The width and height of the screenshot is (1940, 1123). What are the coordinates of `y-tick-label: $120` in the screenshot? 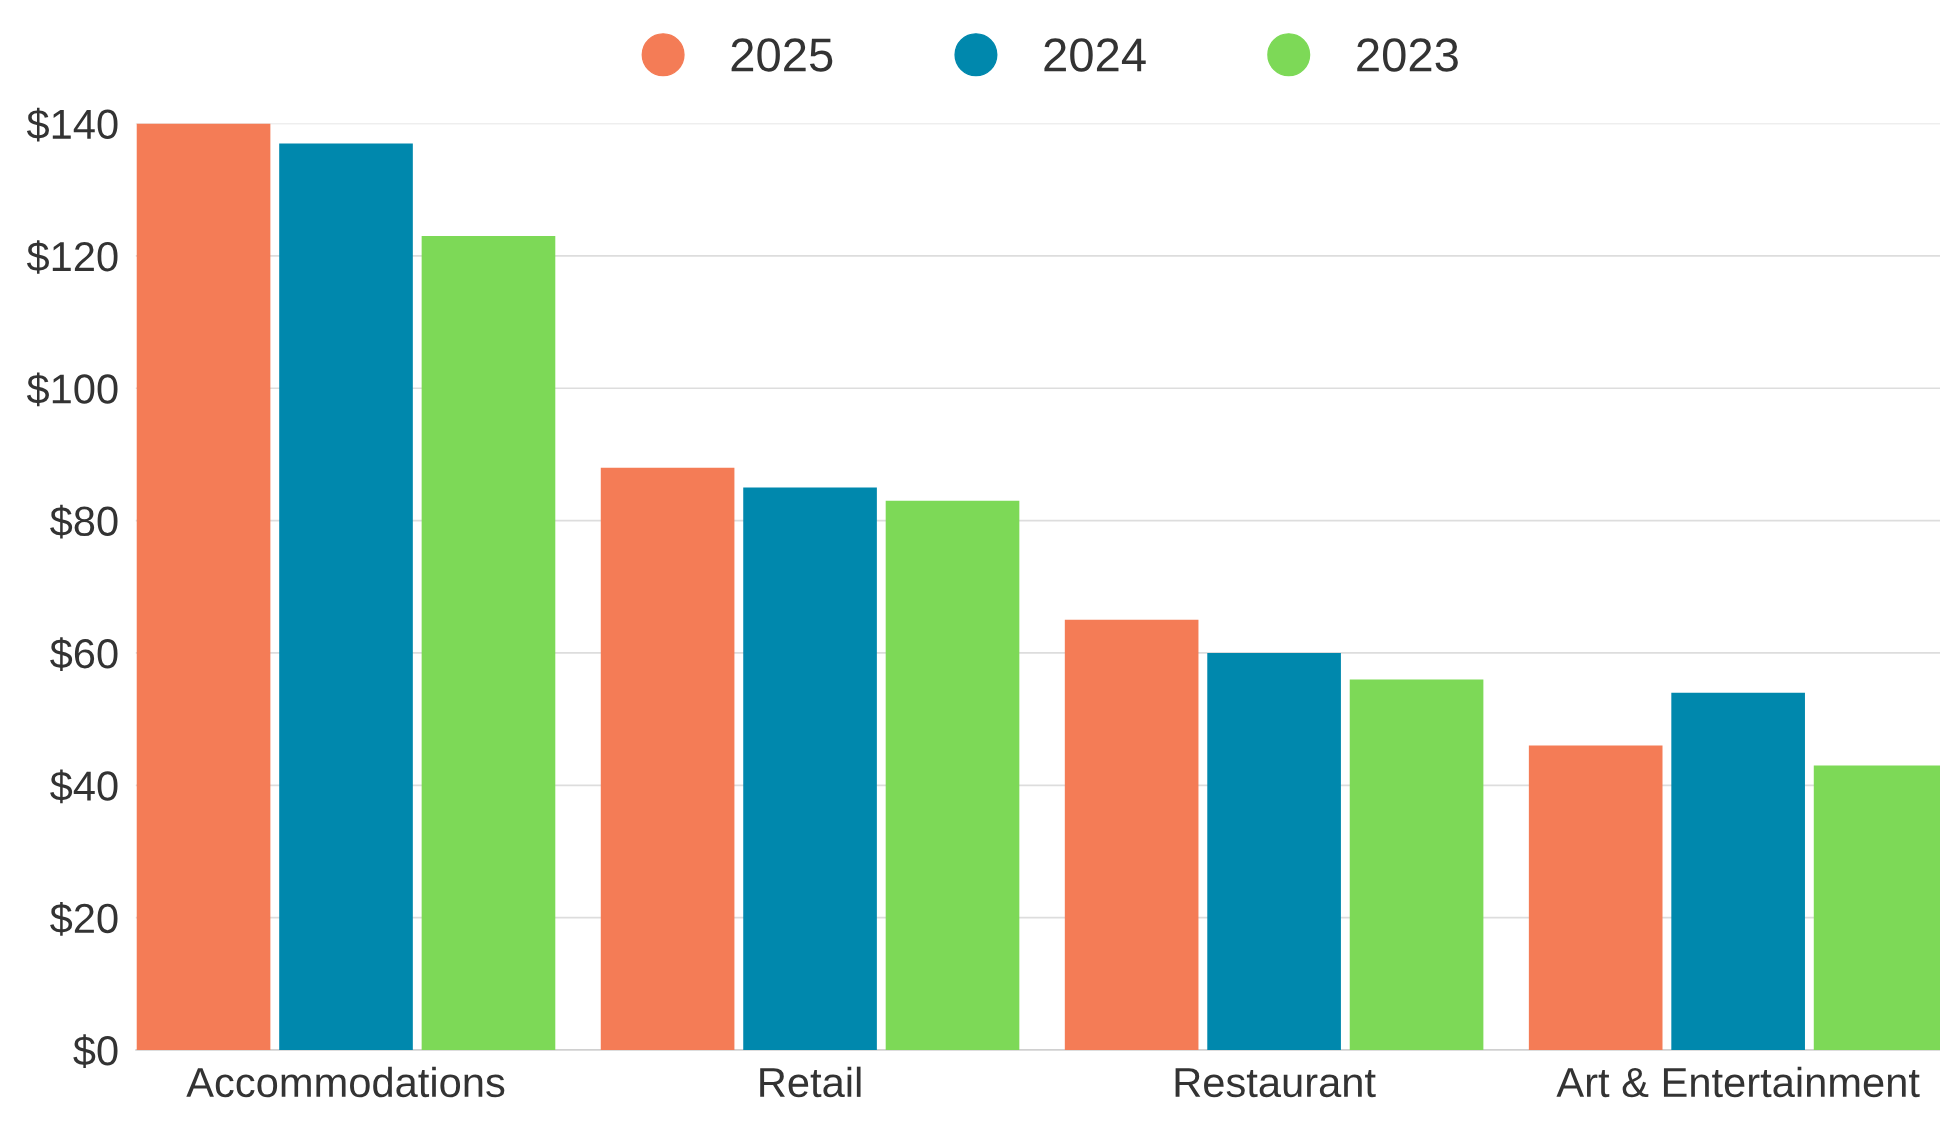 It's located at (72, 257).